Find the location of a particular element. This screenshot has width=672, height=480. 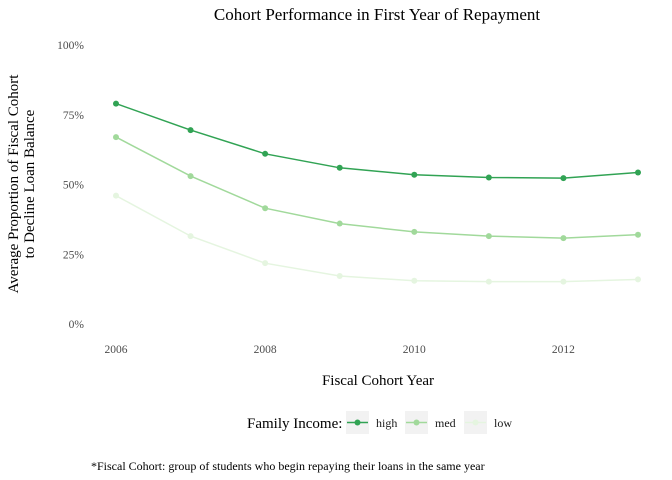

y-tick-label: 25% is located at coordinates (74, 255).